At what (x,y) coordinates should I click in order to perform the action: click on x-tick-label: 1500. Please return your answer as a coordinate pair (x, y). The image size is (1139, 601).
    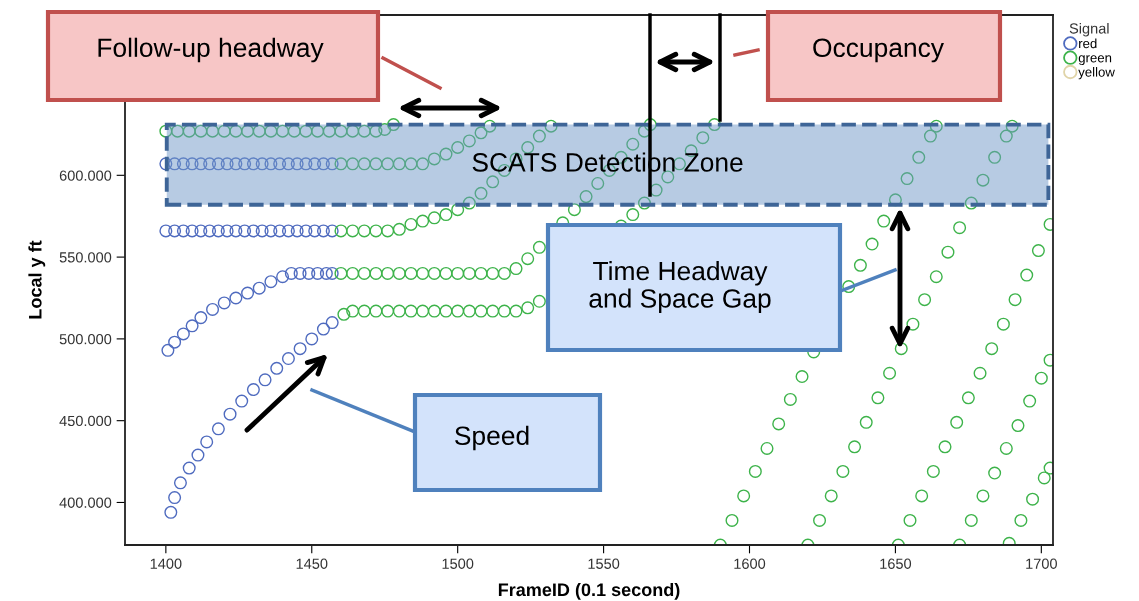
    Looking at the image, I should click on (458, 563).